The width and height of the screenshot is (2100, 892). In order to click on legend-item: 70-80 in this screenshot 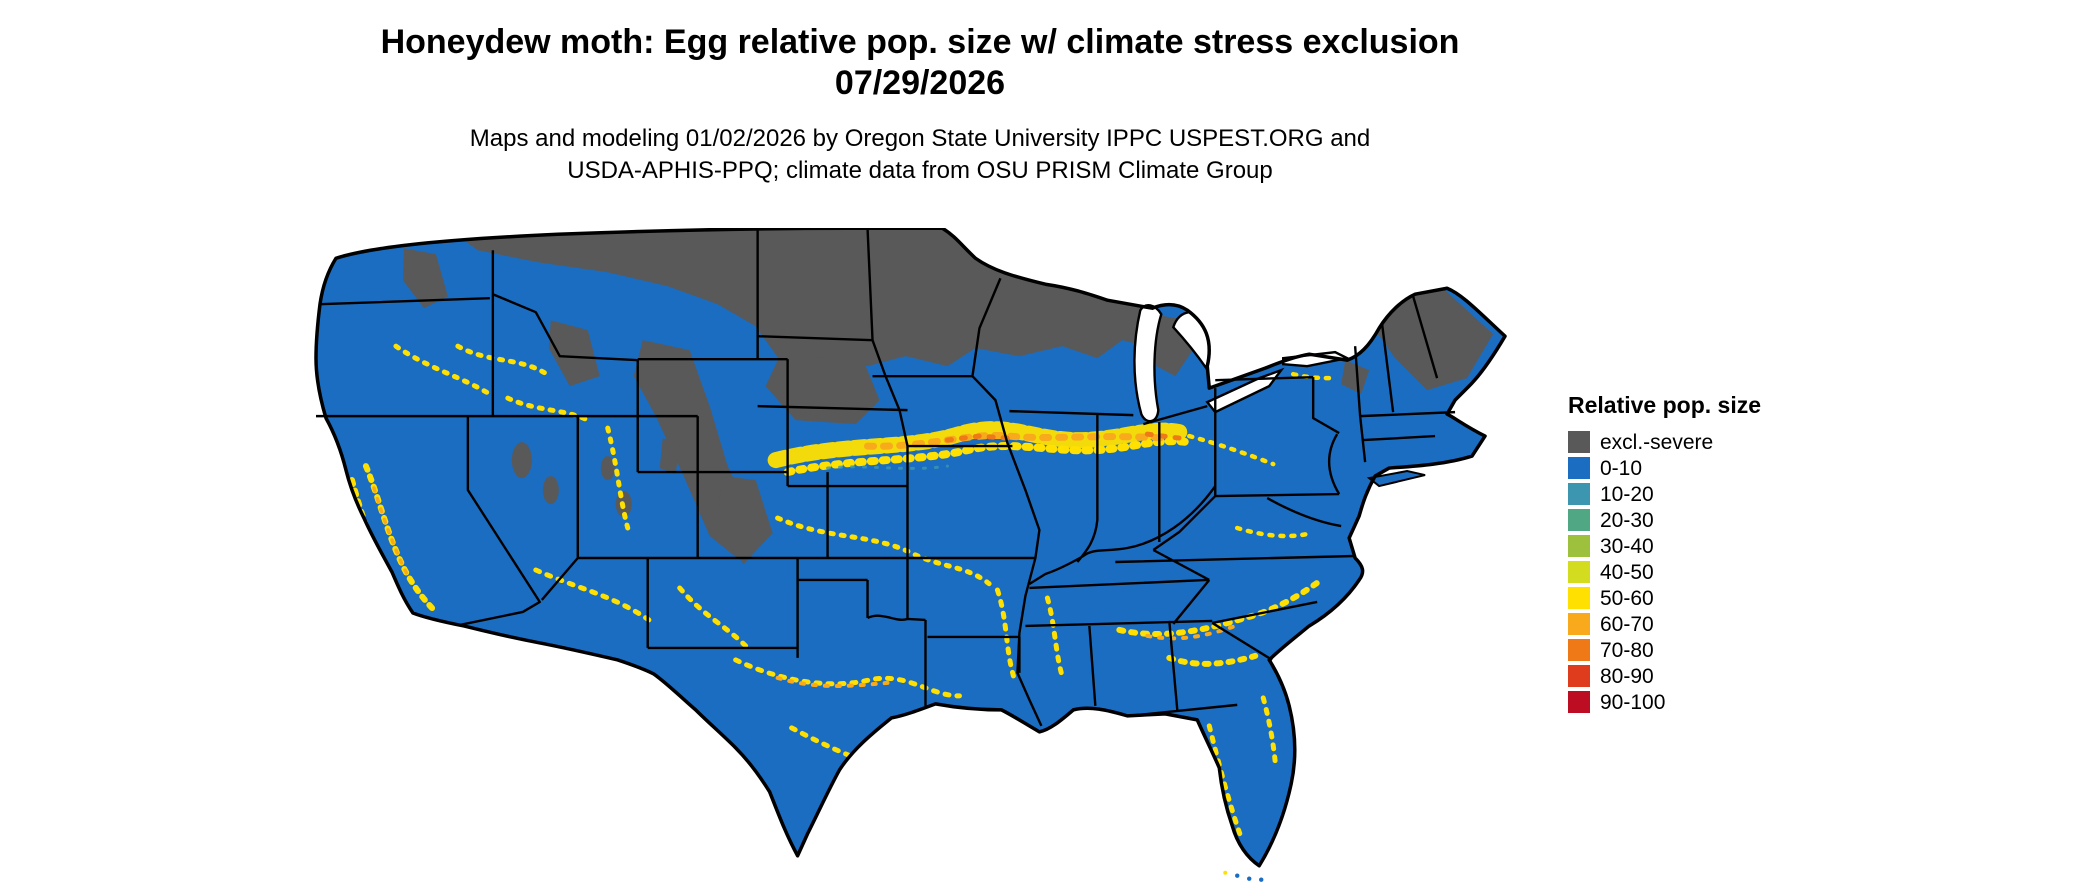, I will do `click(1728, 650)`.